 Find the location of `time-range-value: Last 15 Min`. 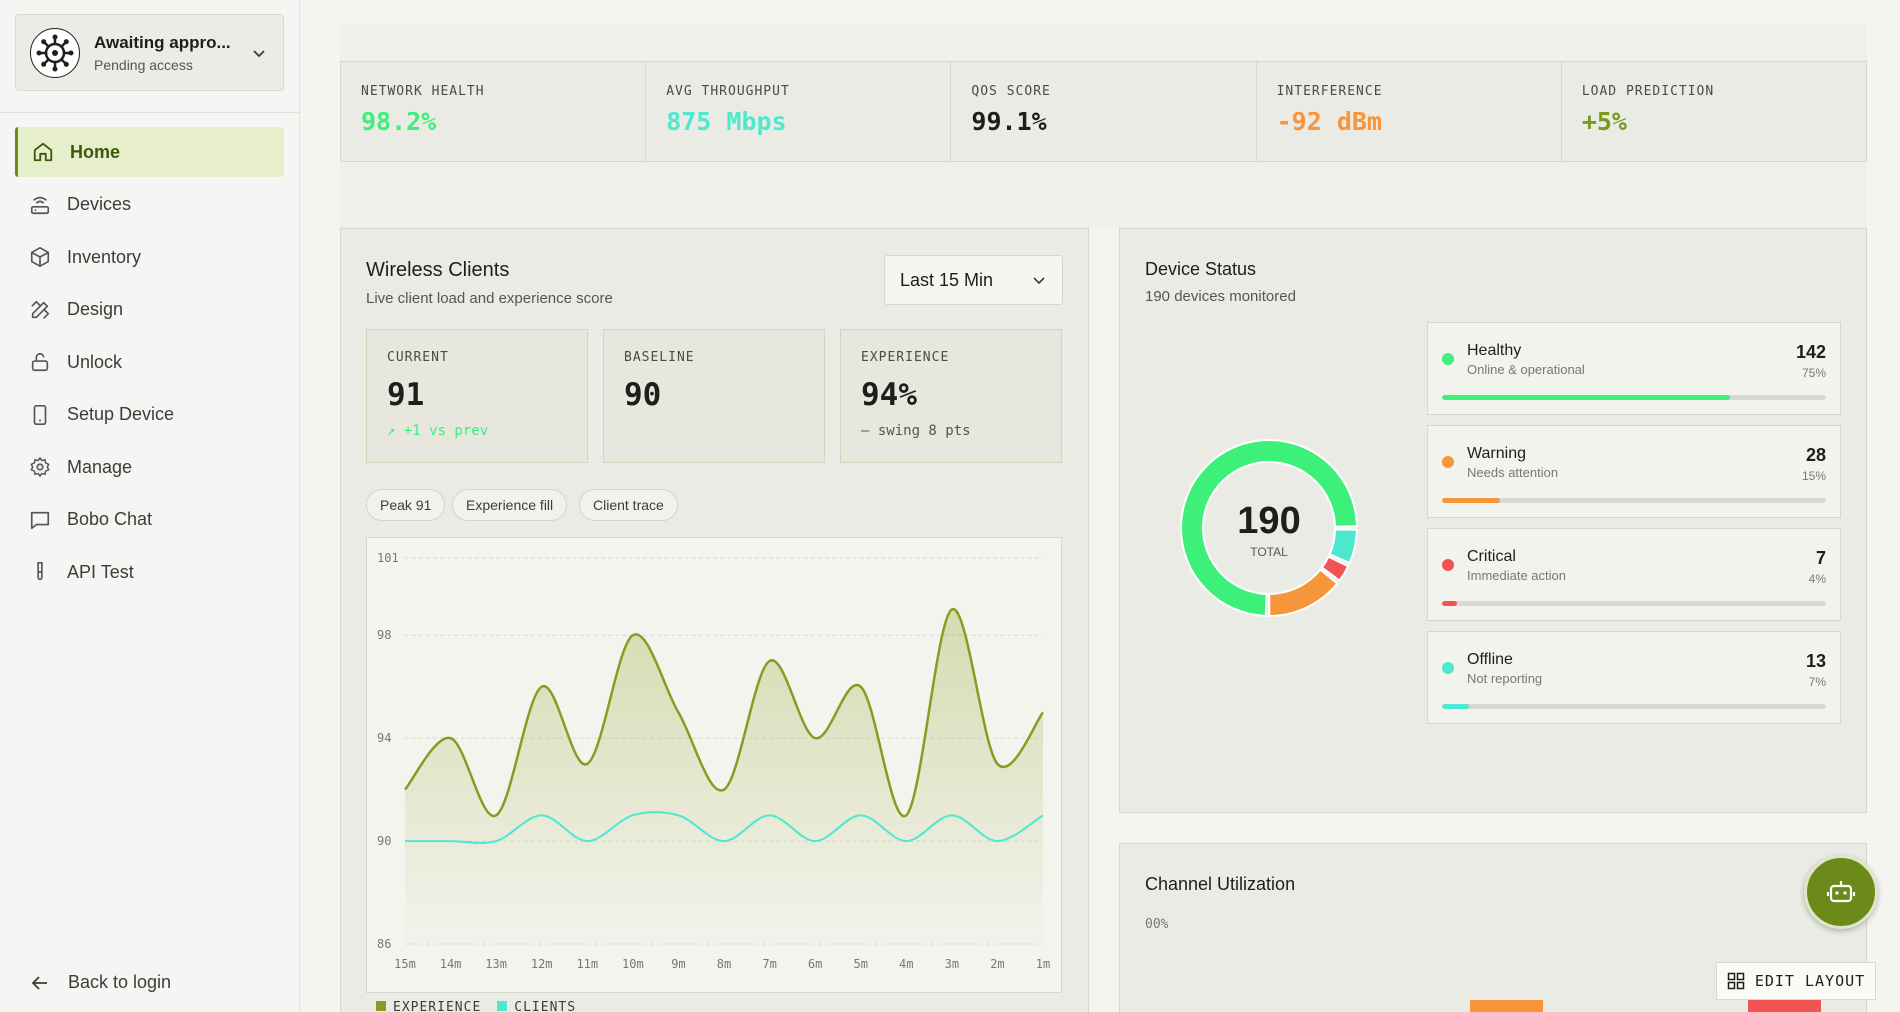

time-range-value: Last 15 Min is located at coordinates (947, 279).